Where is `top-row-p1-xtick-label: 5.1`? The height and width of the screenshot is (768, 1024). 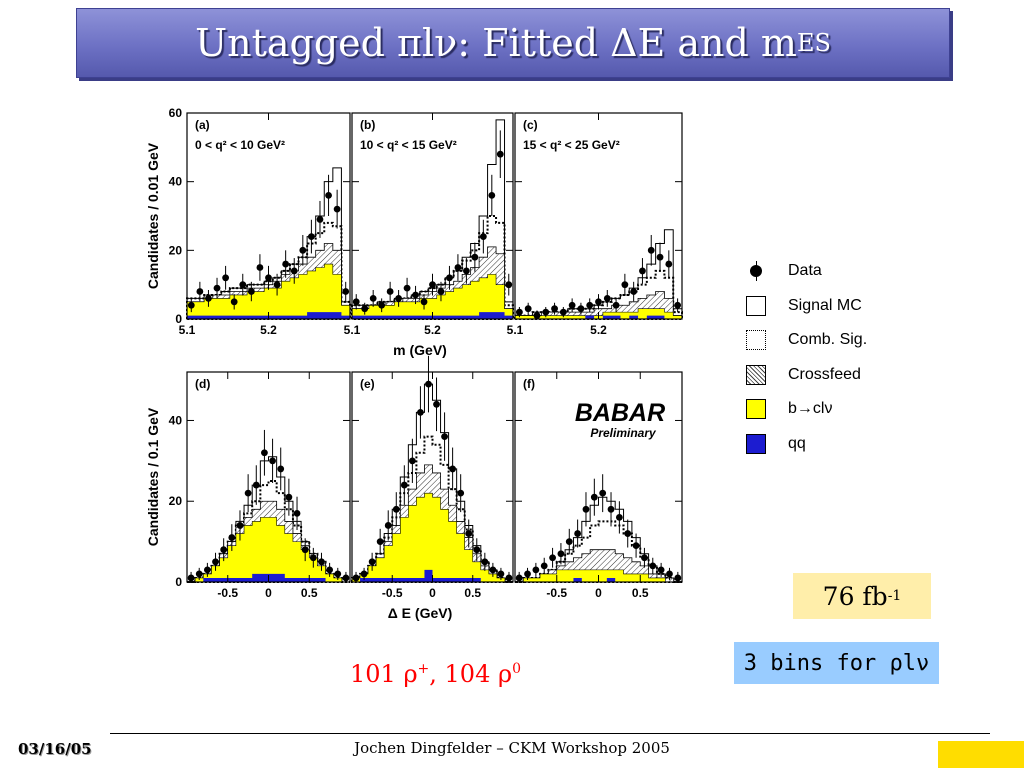
top-row-p1-xtick-label: 5.1 is located at coordinates (352, 330).